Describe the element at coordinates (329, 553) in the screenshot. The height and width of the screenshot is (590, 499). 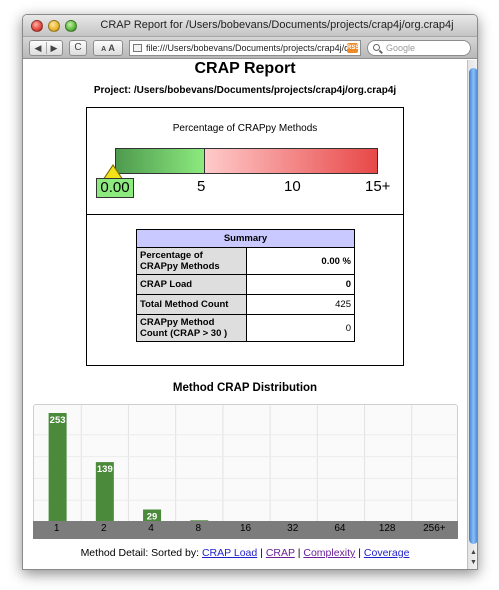
I see `sort-link-complexity: Complexity` at that location.